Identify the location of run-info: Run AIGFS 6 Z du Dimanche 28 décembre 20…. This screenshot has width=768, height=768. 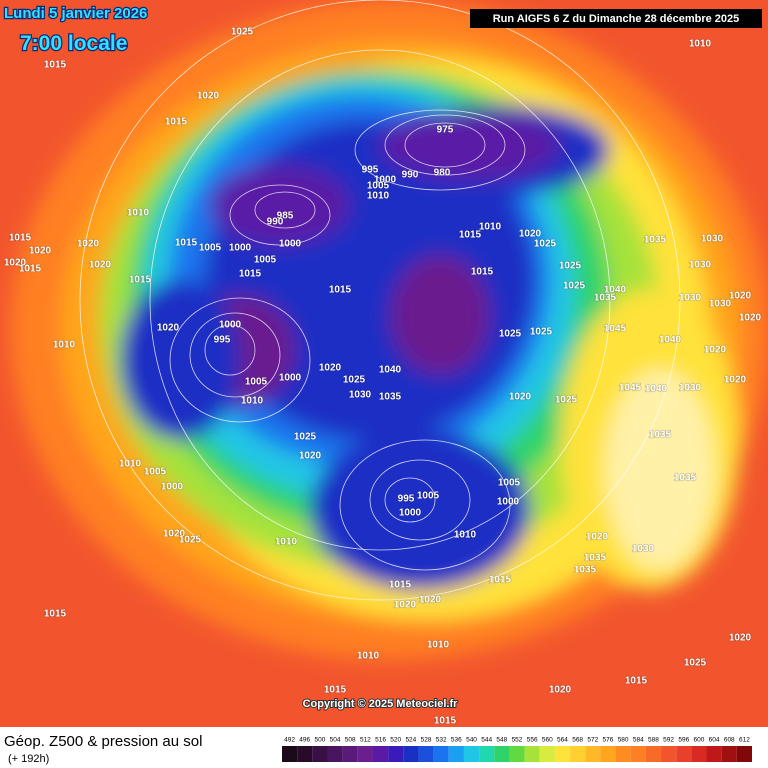
(616, 19).